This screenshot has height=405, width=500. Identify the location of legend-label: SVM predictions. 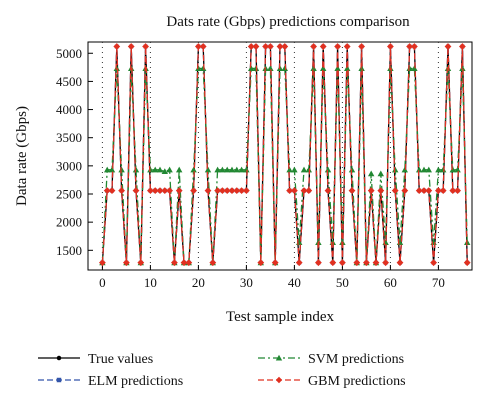
(356, 359).